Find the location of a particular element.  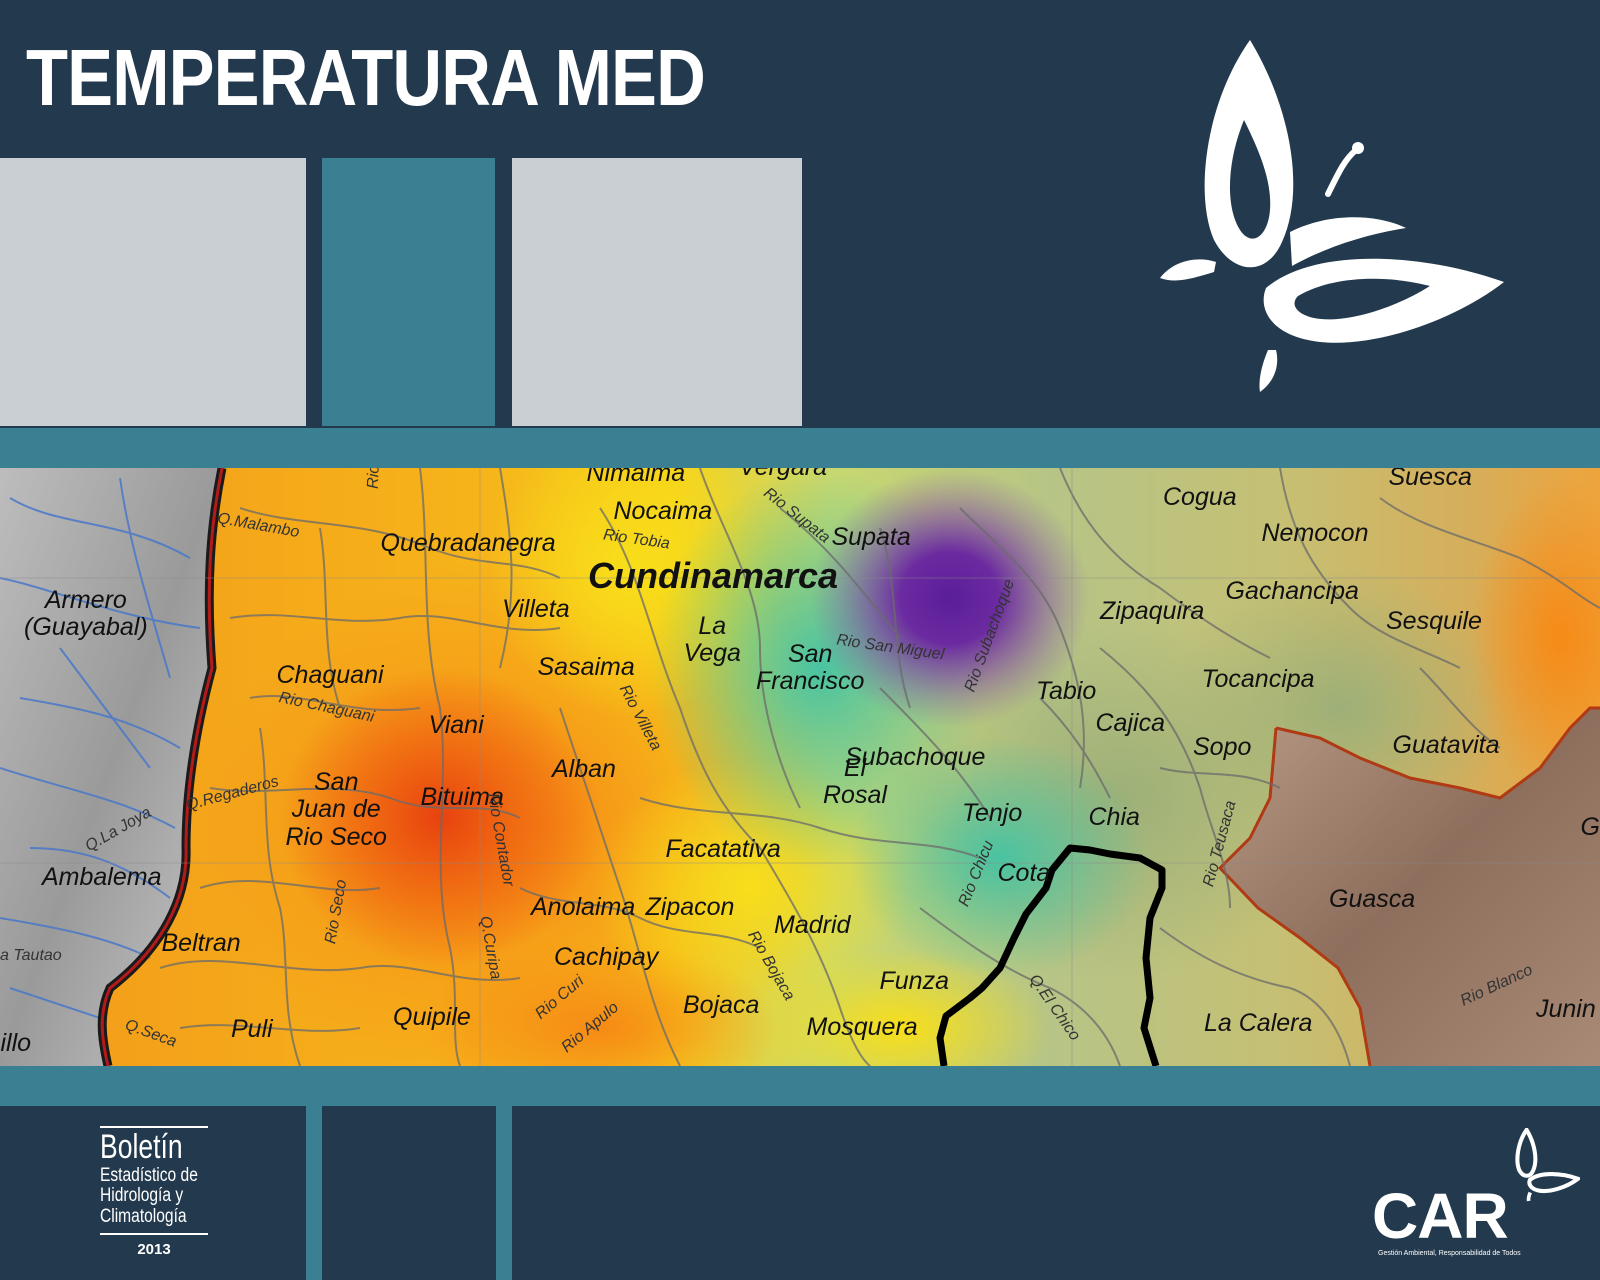

town-label: Cota is located at coordinates (1024, 873).